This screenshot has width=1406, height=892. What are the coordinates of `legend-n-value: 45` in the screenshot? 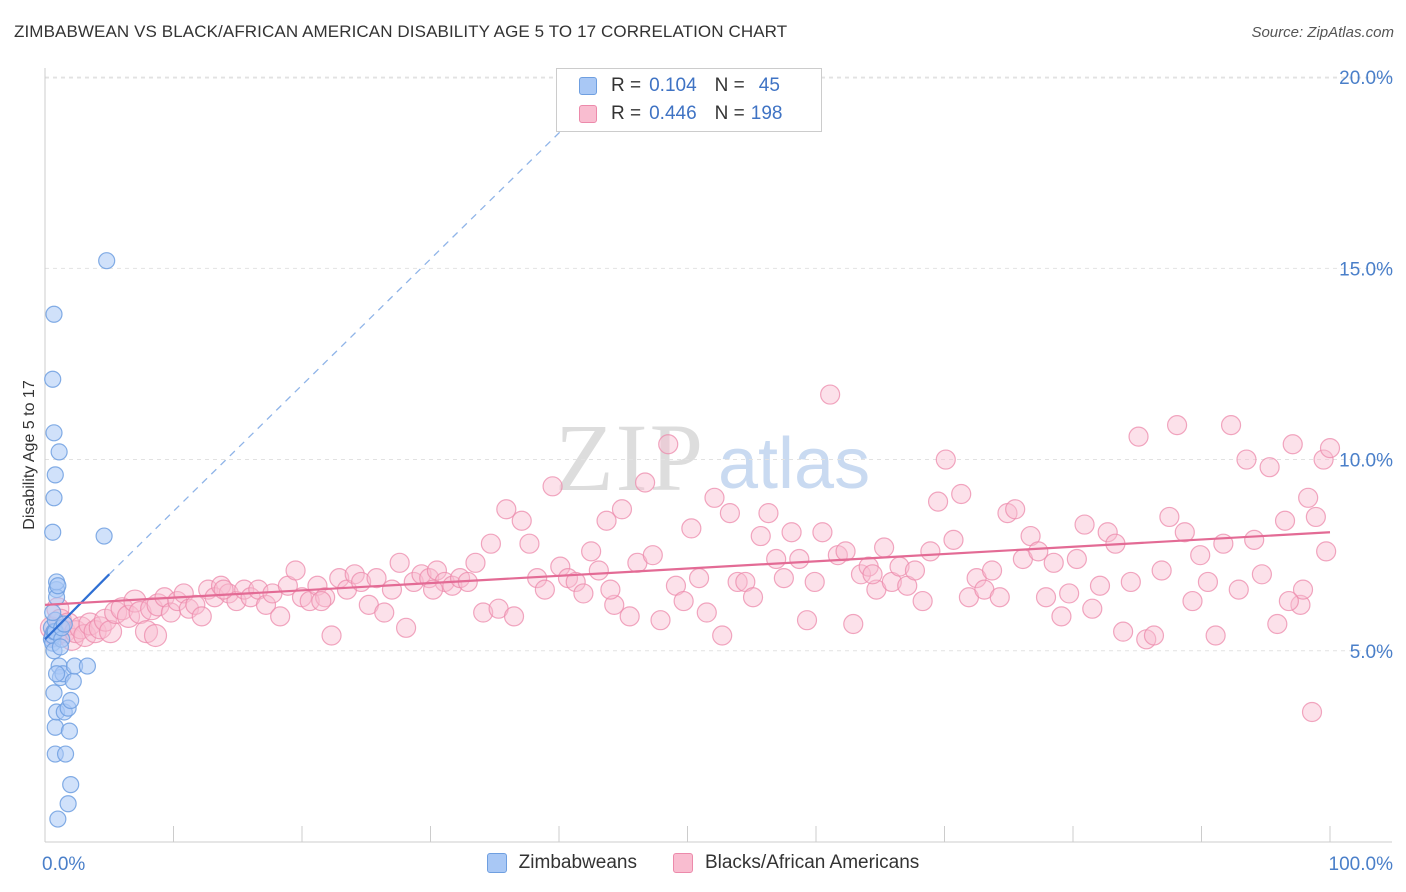 It's located at (769, 85).